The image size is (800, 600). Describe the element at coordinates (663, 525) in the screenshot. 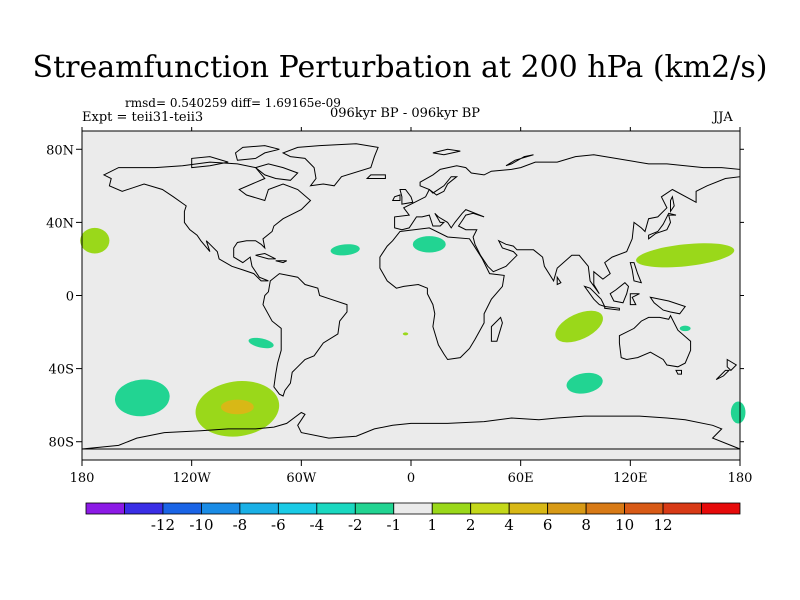

I see `colorbar-label: 12` at that location.